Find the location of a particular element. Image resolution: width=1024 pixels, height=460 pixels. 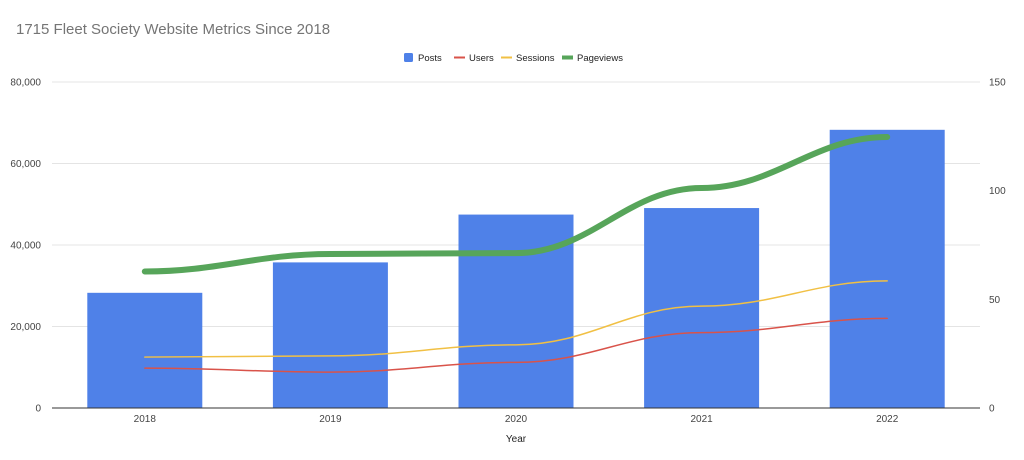

x-tick-label: 2022 is located at coordinates (887, 419).